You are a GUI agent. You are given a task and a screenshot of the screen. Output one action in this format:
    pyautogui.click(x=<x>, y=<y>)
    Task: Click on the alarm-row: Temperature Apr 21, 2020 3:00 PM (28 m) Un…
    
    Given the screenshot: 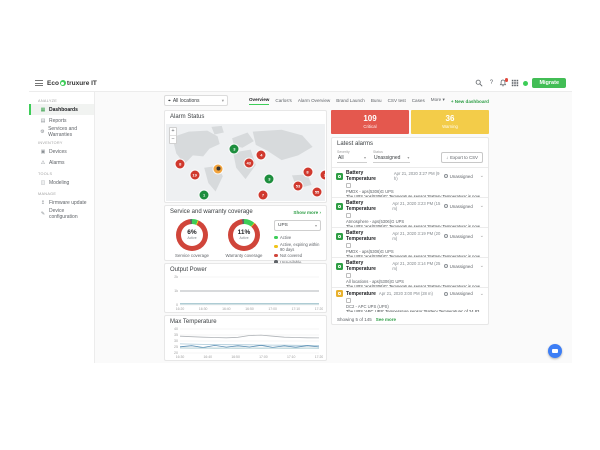 What is the action you would take?
    pyautogui.click(x=410, y=299)
    